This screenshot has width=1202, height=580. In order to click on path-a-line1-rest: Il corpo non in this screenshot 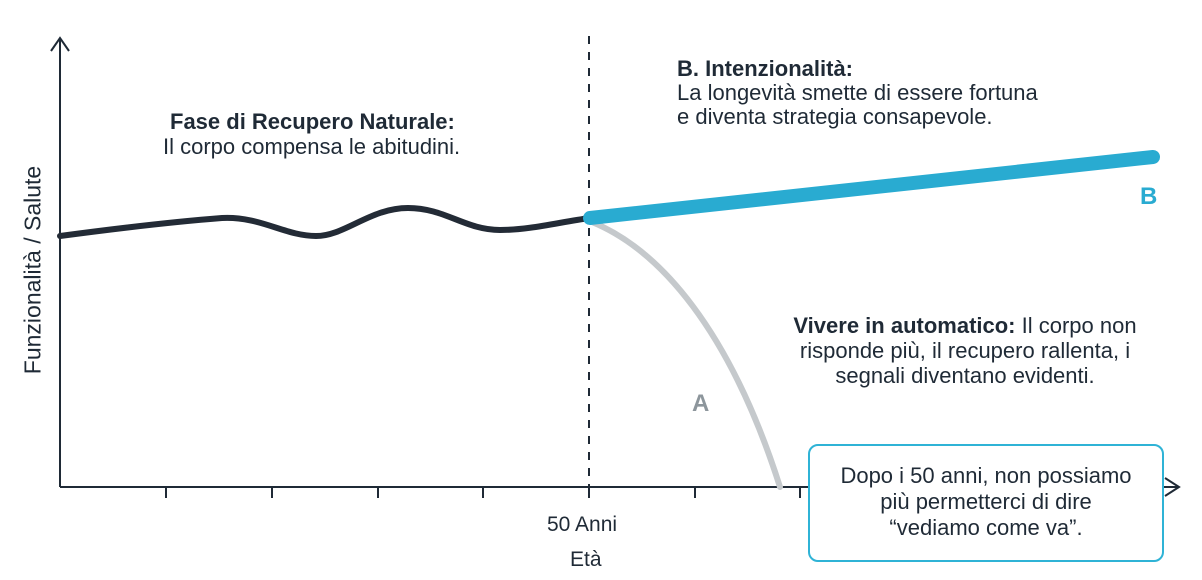, I will do `click(1076, 325)`.